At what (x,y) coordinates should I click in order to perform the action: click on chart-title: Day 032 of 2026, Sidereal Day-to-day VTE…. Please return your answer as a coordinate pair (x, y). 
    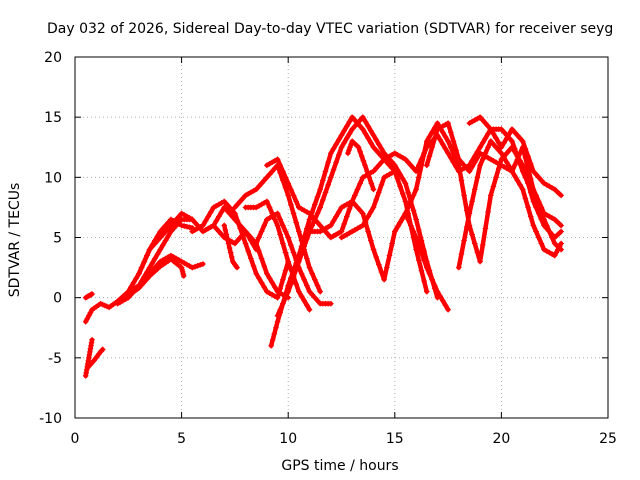
    Looking at the image, I should click on (330, 29).